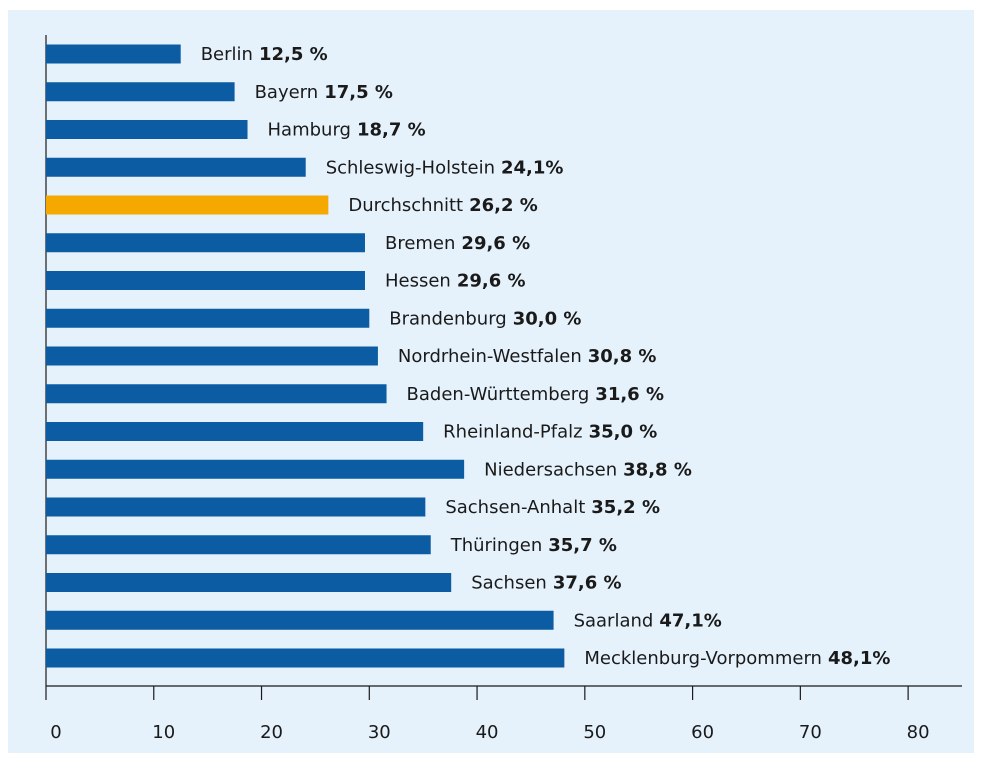 This screenshot has height=761, width=981. I want to click on x-tick-label: 20, so click(271, 732).